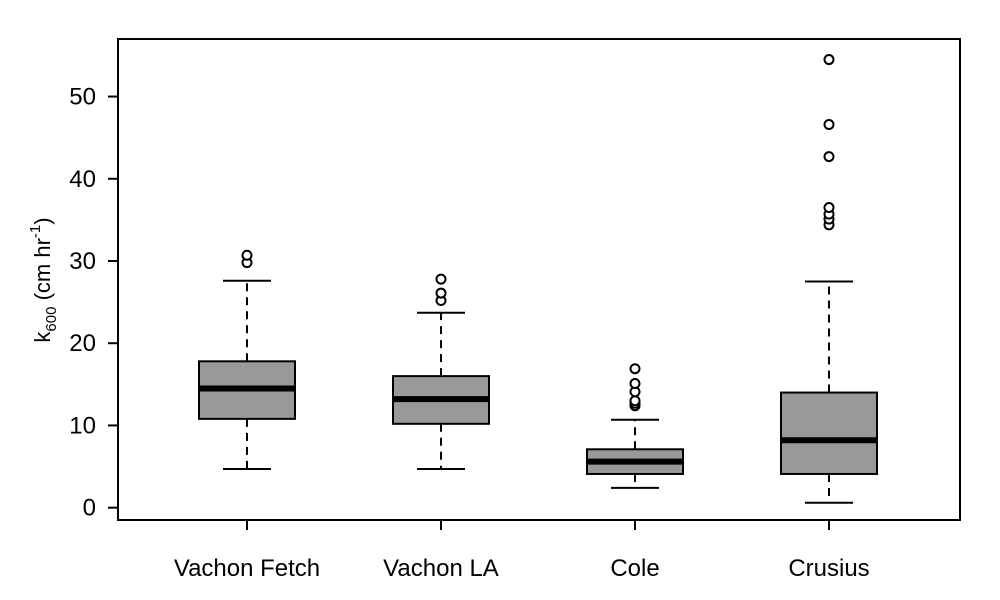  Describe the element at coordinates (247, 568) in the screenshot. I see `x-tick-label: Vachon Fetch` at that location.